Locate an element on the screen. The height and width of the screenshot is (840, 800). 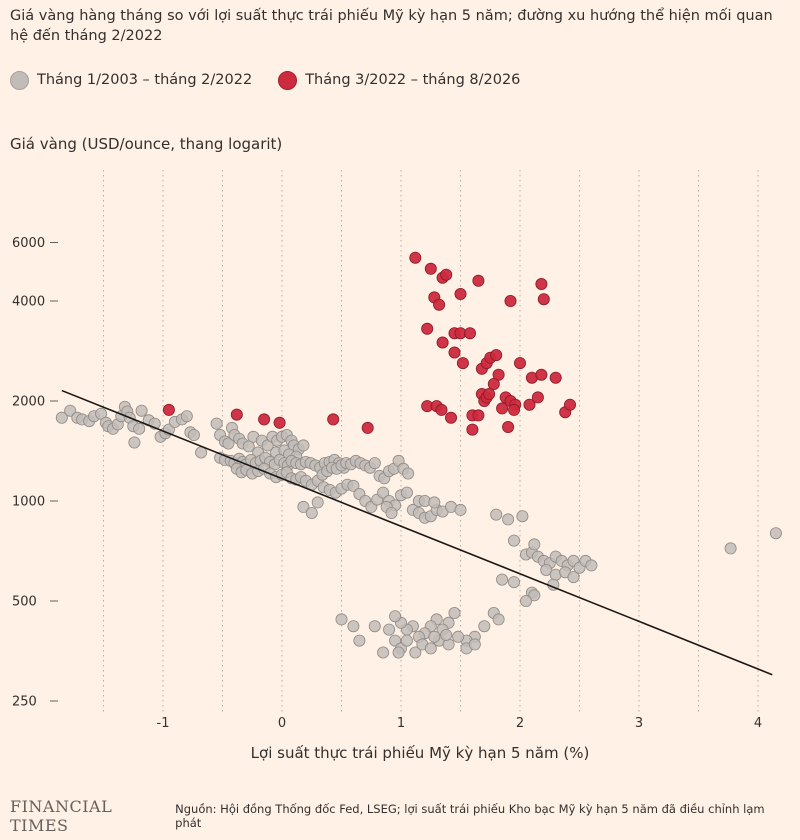
x-tick-label: 4 is located at coordinates (758, 723).